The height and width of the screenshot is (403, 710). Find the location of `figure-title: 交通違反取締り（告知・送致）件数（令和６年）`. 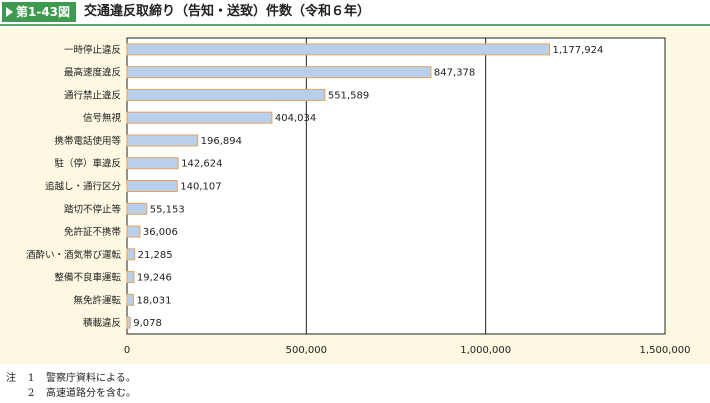

figure-title: 交通違反取締り（告知・送致）件数（令和６年） is located at coordinates (227, 11).